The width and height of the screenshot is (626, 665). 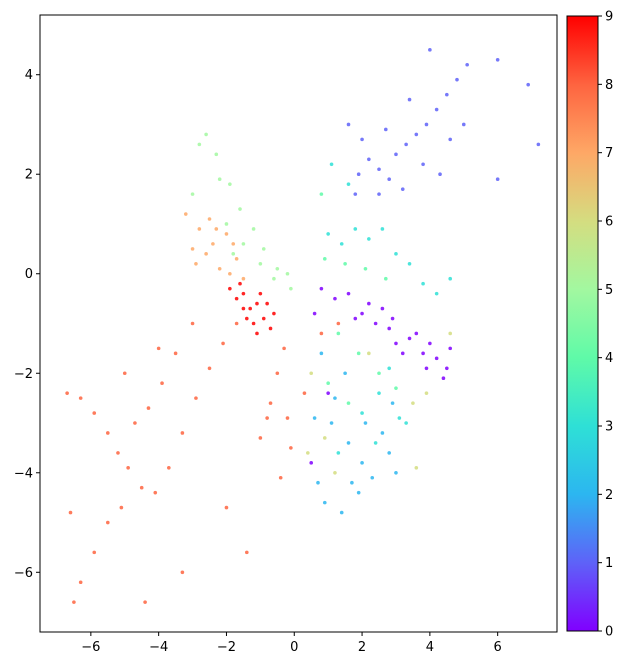 What do you see at coordinates (609, 632) in the screenshot?
I see `colorbar-tick-label: 0` at bounding box center [609, 632].